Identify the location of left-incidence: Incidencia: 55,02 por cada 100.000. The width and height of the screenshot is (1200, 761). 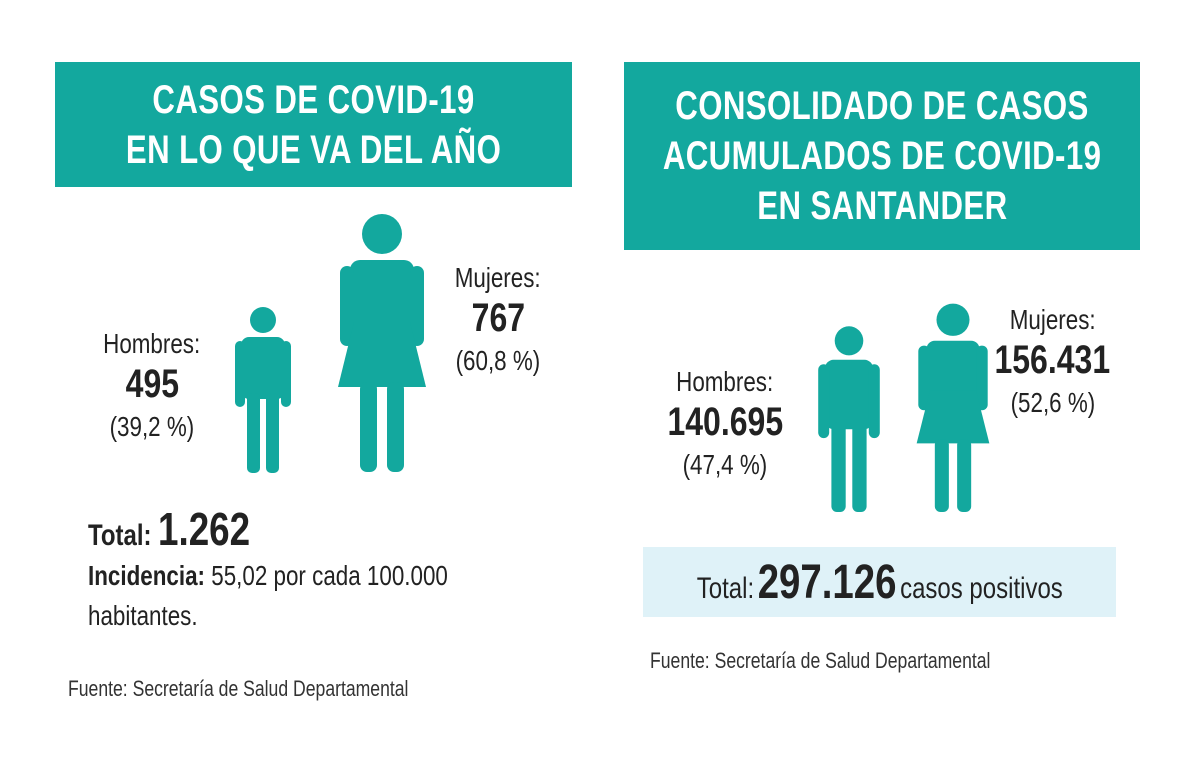
(338, 576).